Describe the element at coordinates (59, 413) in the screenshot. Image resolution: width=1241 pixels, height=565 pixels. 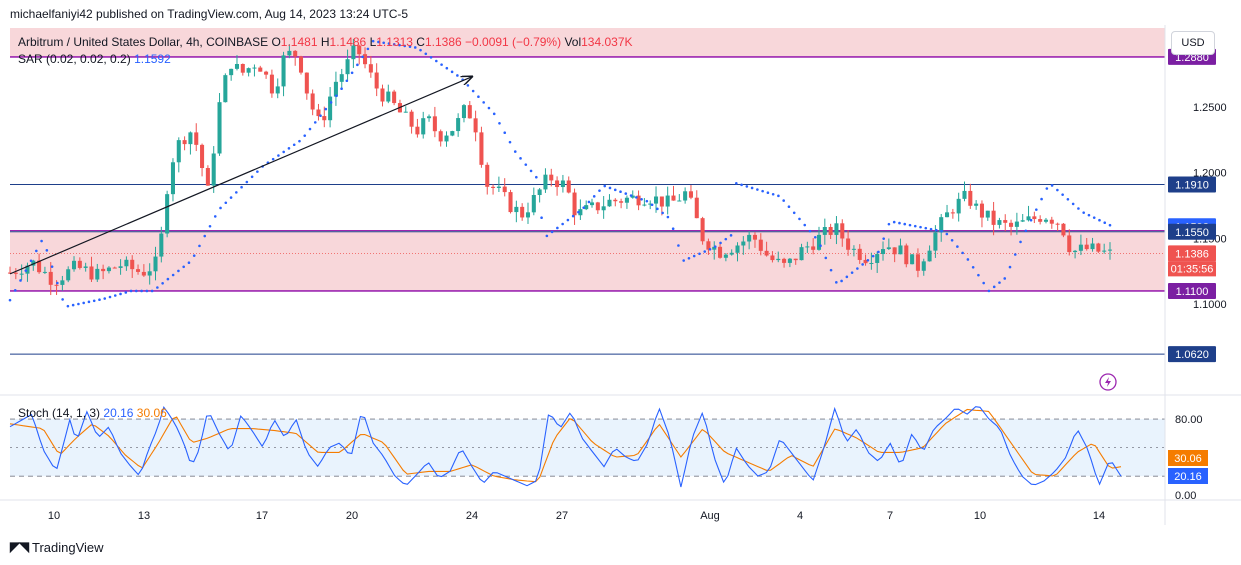
I see `stoch-label: Stoch (14, 1, 3)` at that location.